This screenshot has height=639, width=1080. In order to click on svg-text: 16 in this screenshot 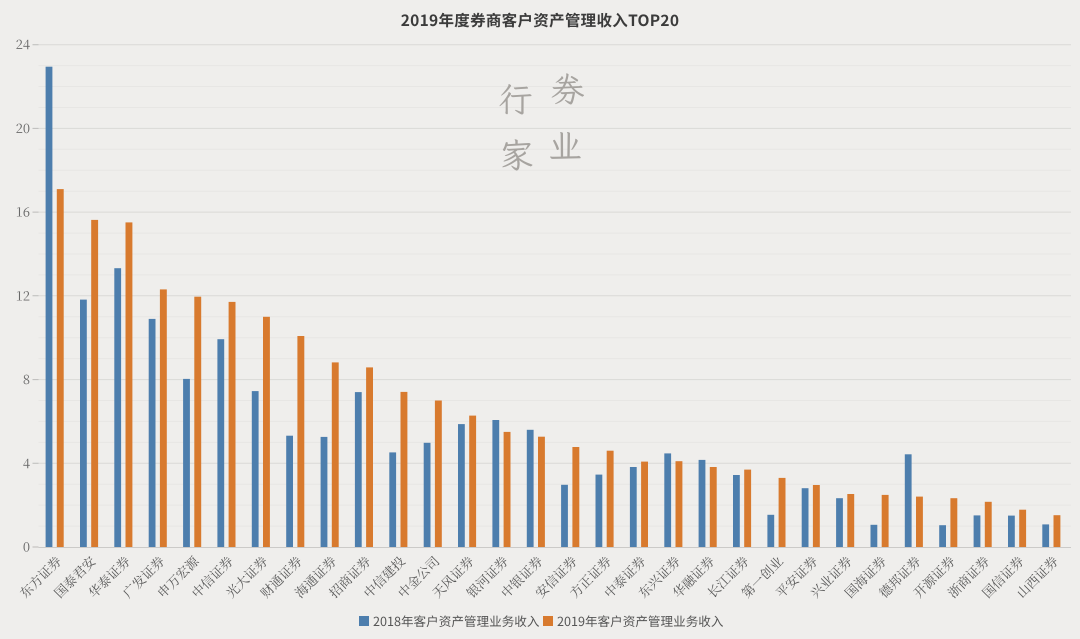, I will do `click(23, 211)`.